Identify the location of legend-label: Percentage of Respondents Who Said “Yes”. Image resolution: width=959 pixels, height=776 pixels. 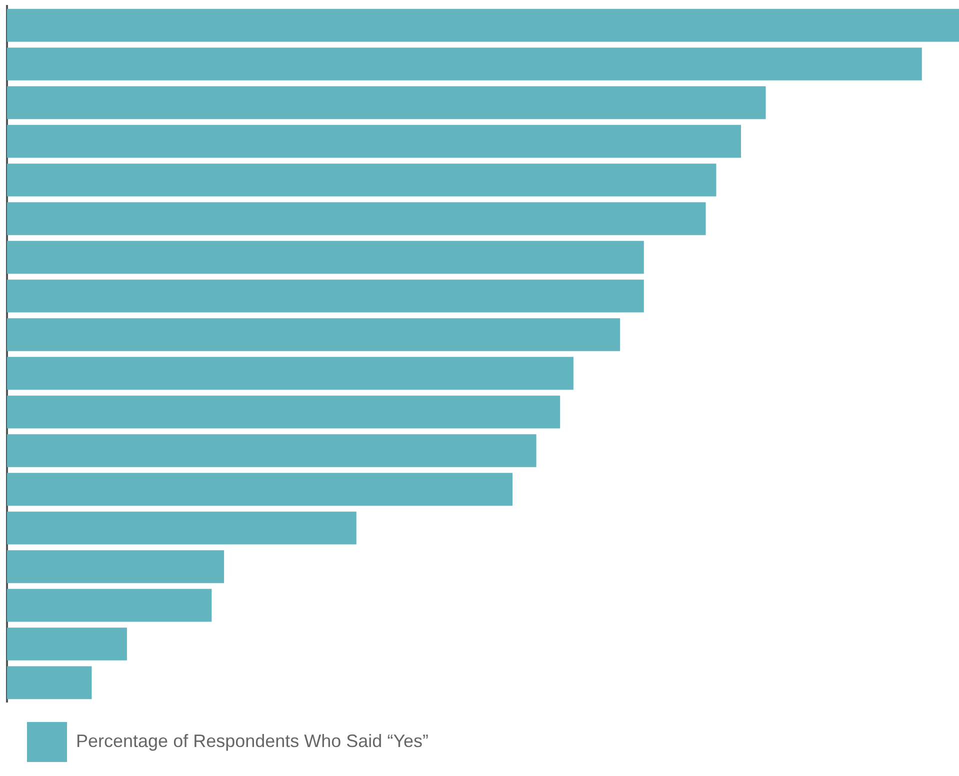
(252, 740).